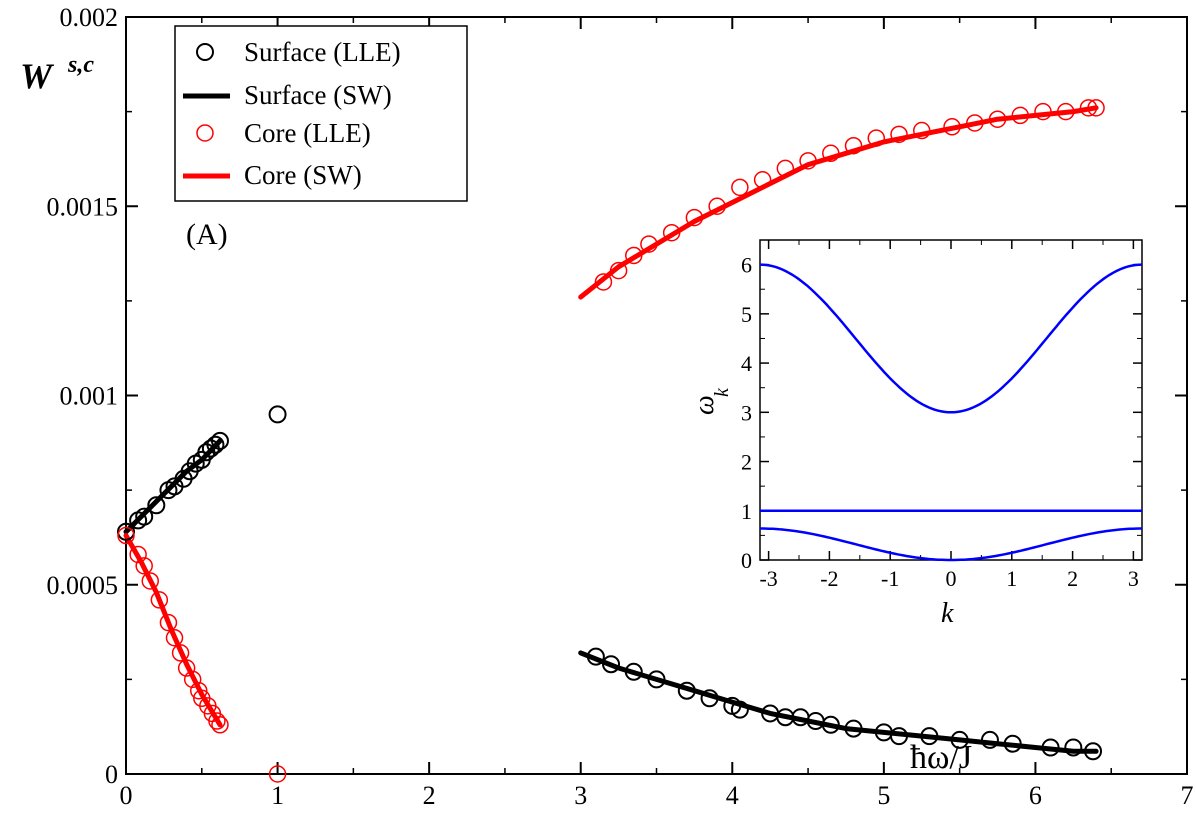 The image size is (1196, 814). What do you see at coordinates (89, 396) in the screenshot?
I see `main-y-tick-label: 0.001` at bounding box center [89, 396].